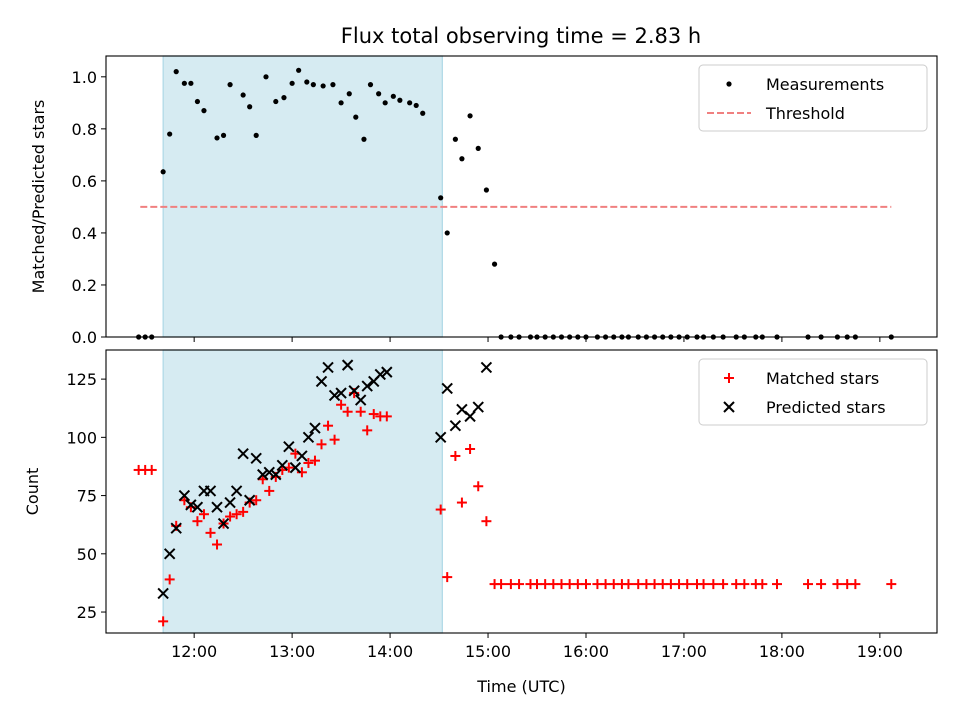  Describe the element at coordinates (521, 36) in the screenshot. I see `chart-title: Flux total observing time = 2.83 h` at that location.